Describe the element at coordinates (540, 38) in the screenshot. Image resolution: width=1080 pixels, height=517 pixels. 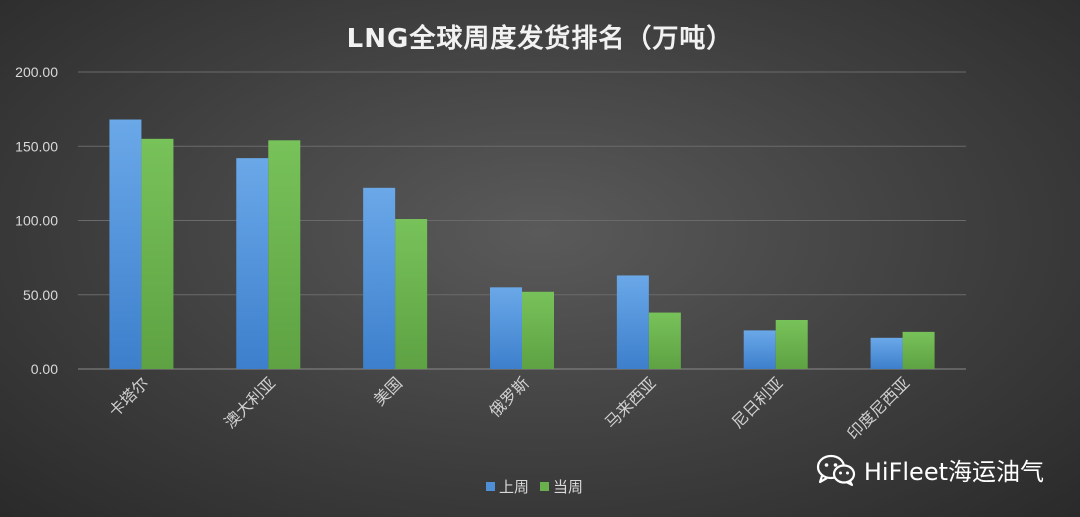
I see `chart-title: LNG全球周度发货排名（万吨）` at that location.